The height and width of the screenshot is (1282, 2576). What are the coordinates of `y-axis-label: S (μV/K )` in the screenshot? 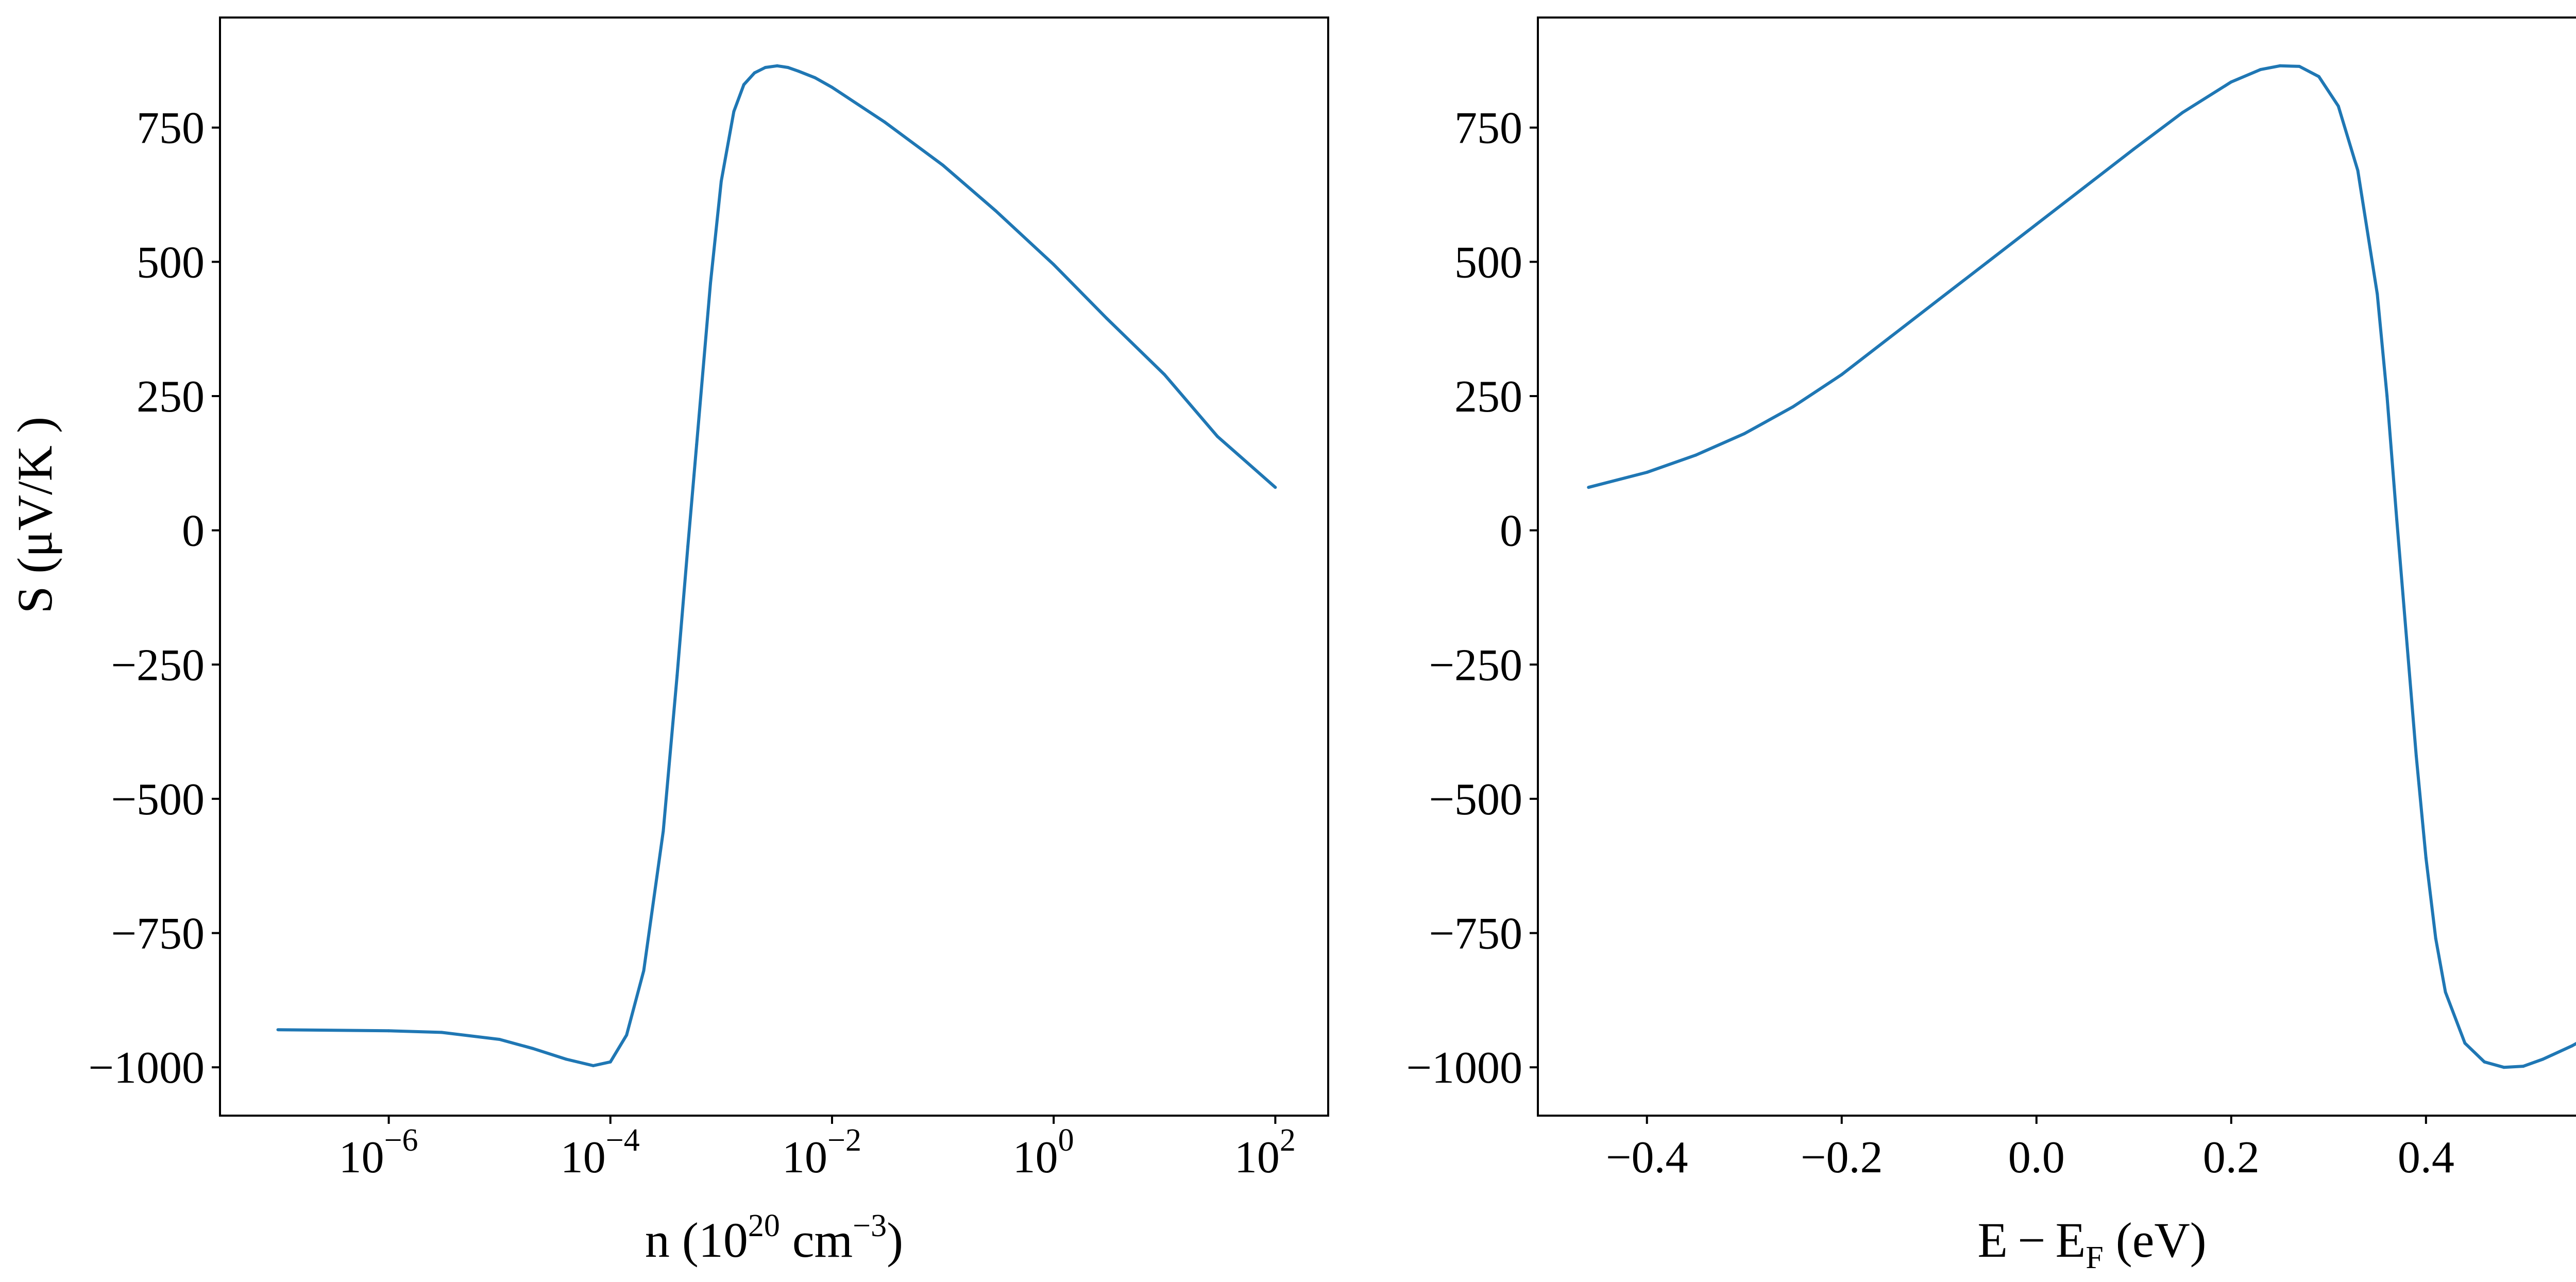 It's located at (35, 515).